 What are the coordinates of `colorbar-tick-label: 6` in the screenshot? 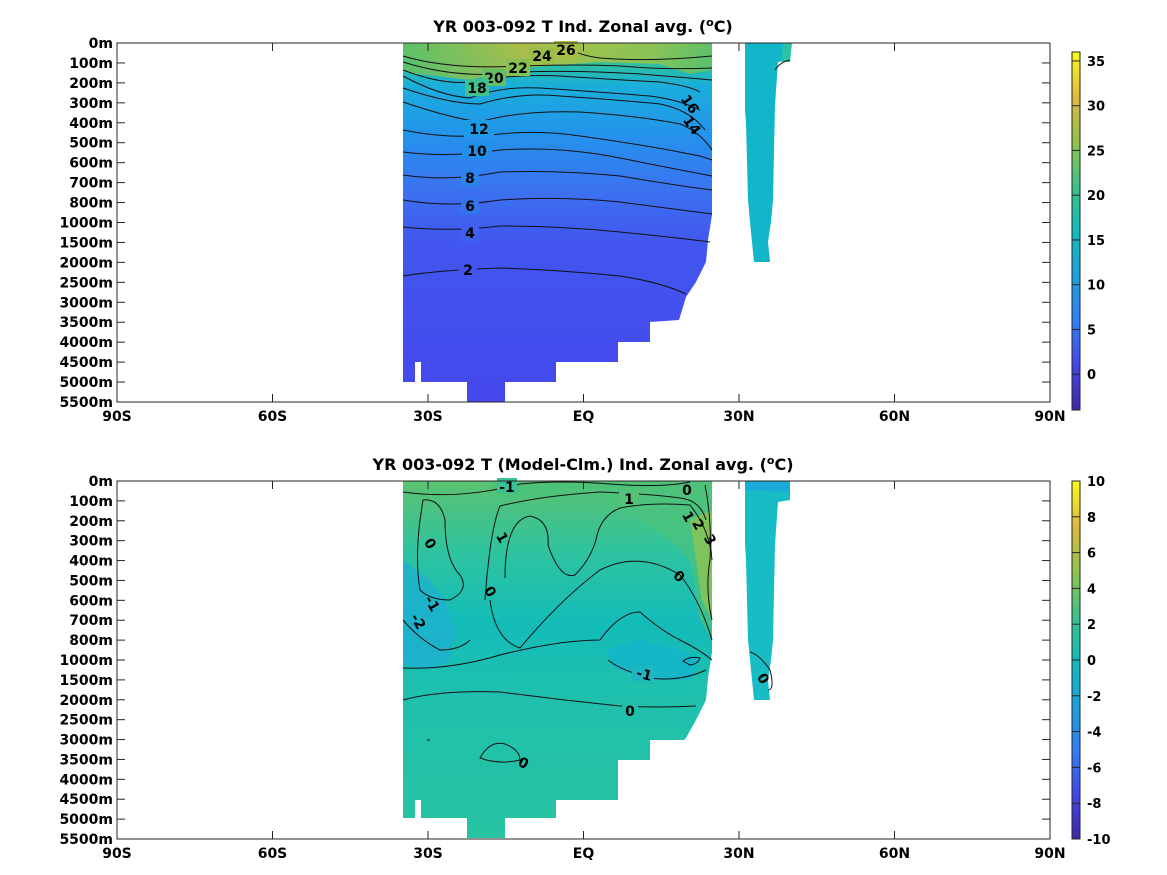 It's located at (1091, 554).